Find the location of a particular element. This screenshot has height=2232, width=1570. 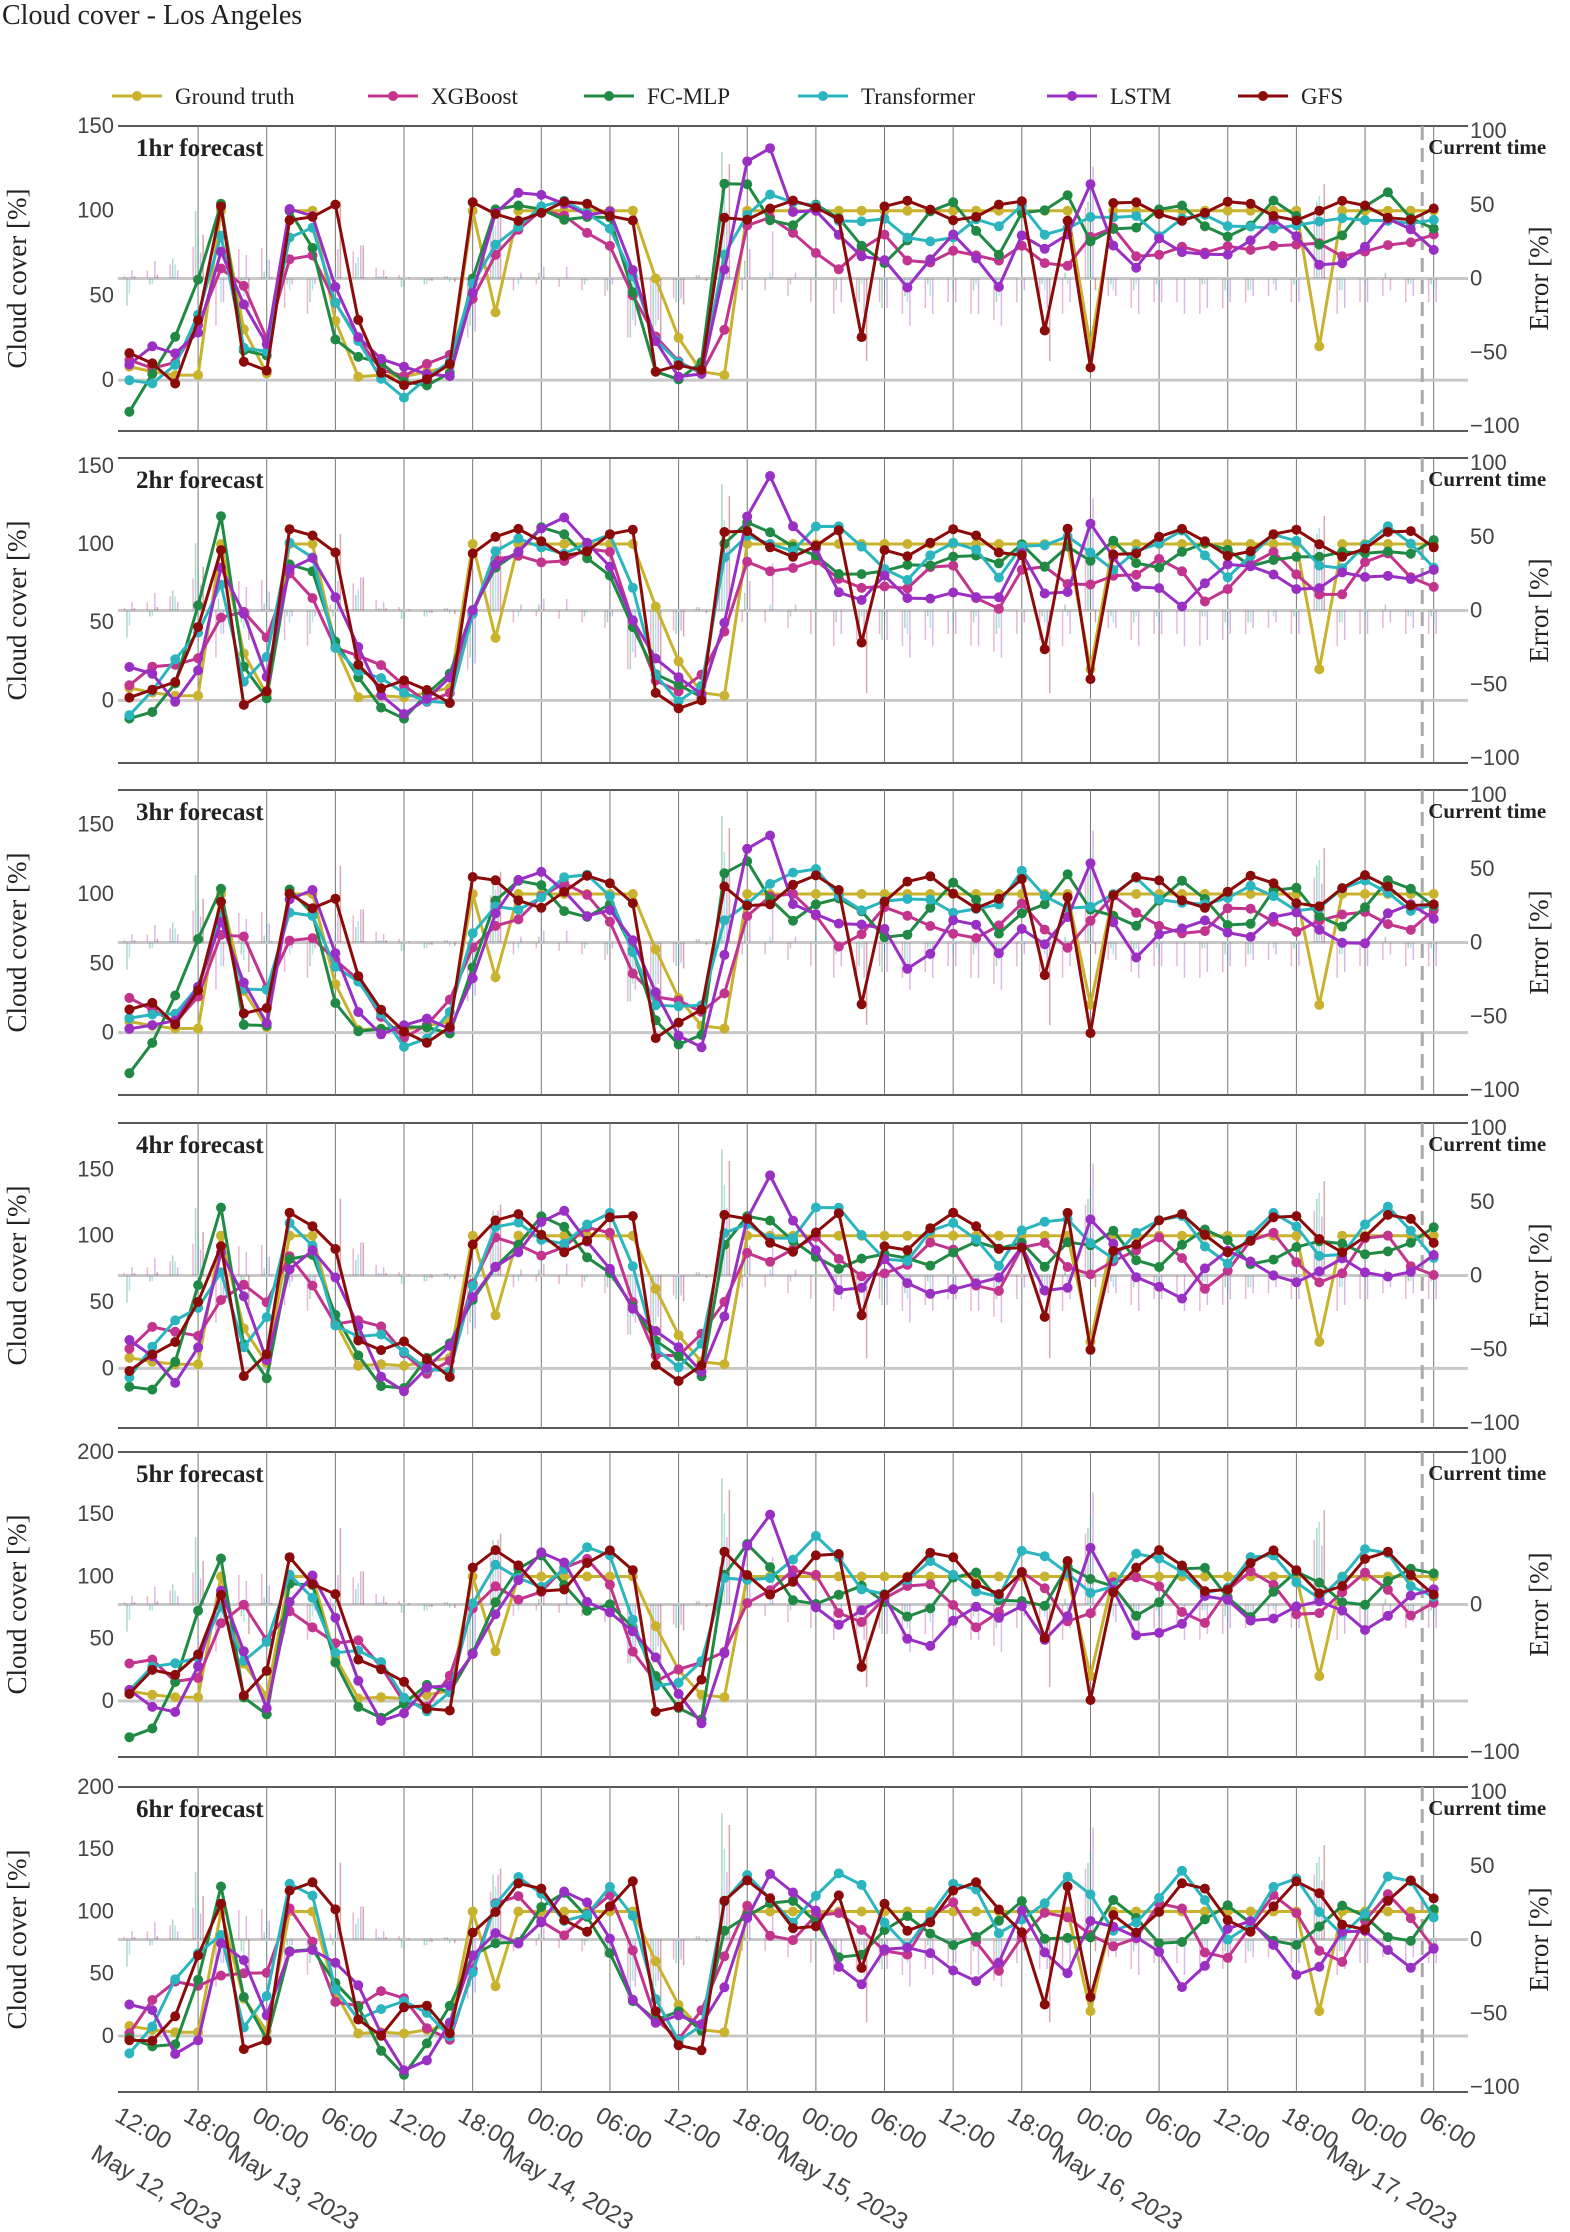

legend-label: Ground truth is located at coordinates (235, 96).